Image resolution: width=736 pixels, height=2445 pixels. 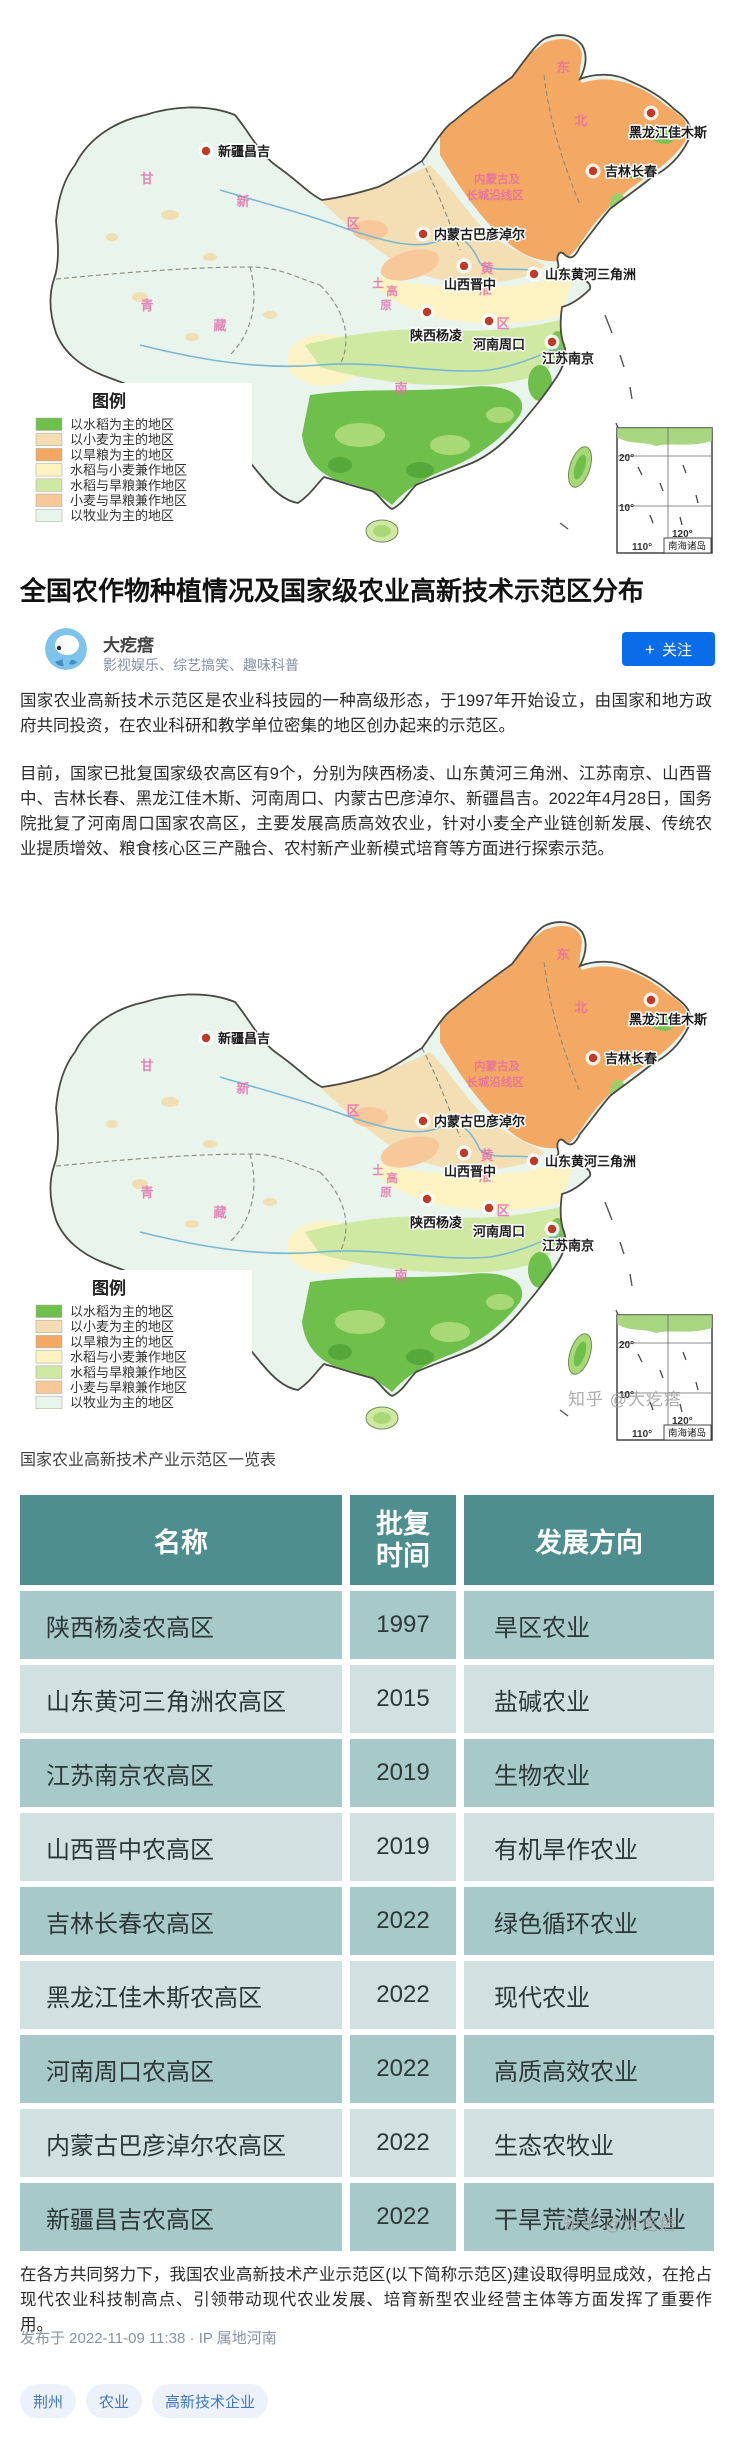 I want to click on table-cell: 2019, so click(x=403, y=1773).